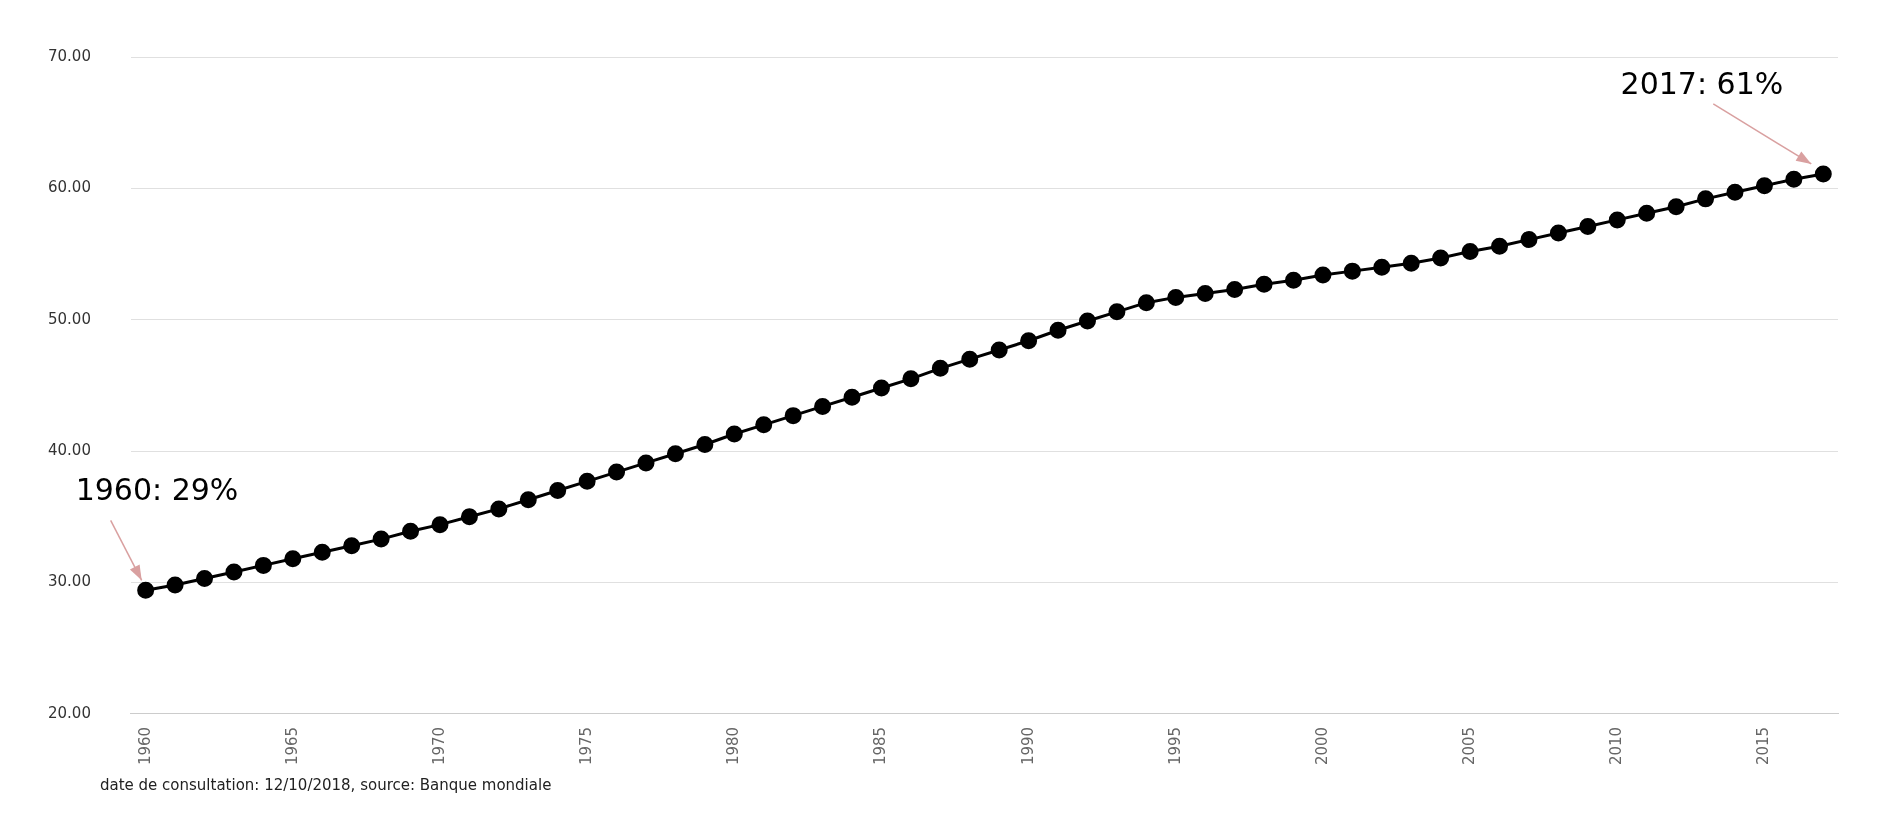  What do you see at coordinates (69, 318) in the screenshot?
I see `y-tick-label: 50.00` at bounding box center [69, 318].